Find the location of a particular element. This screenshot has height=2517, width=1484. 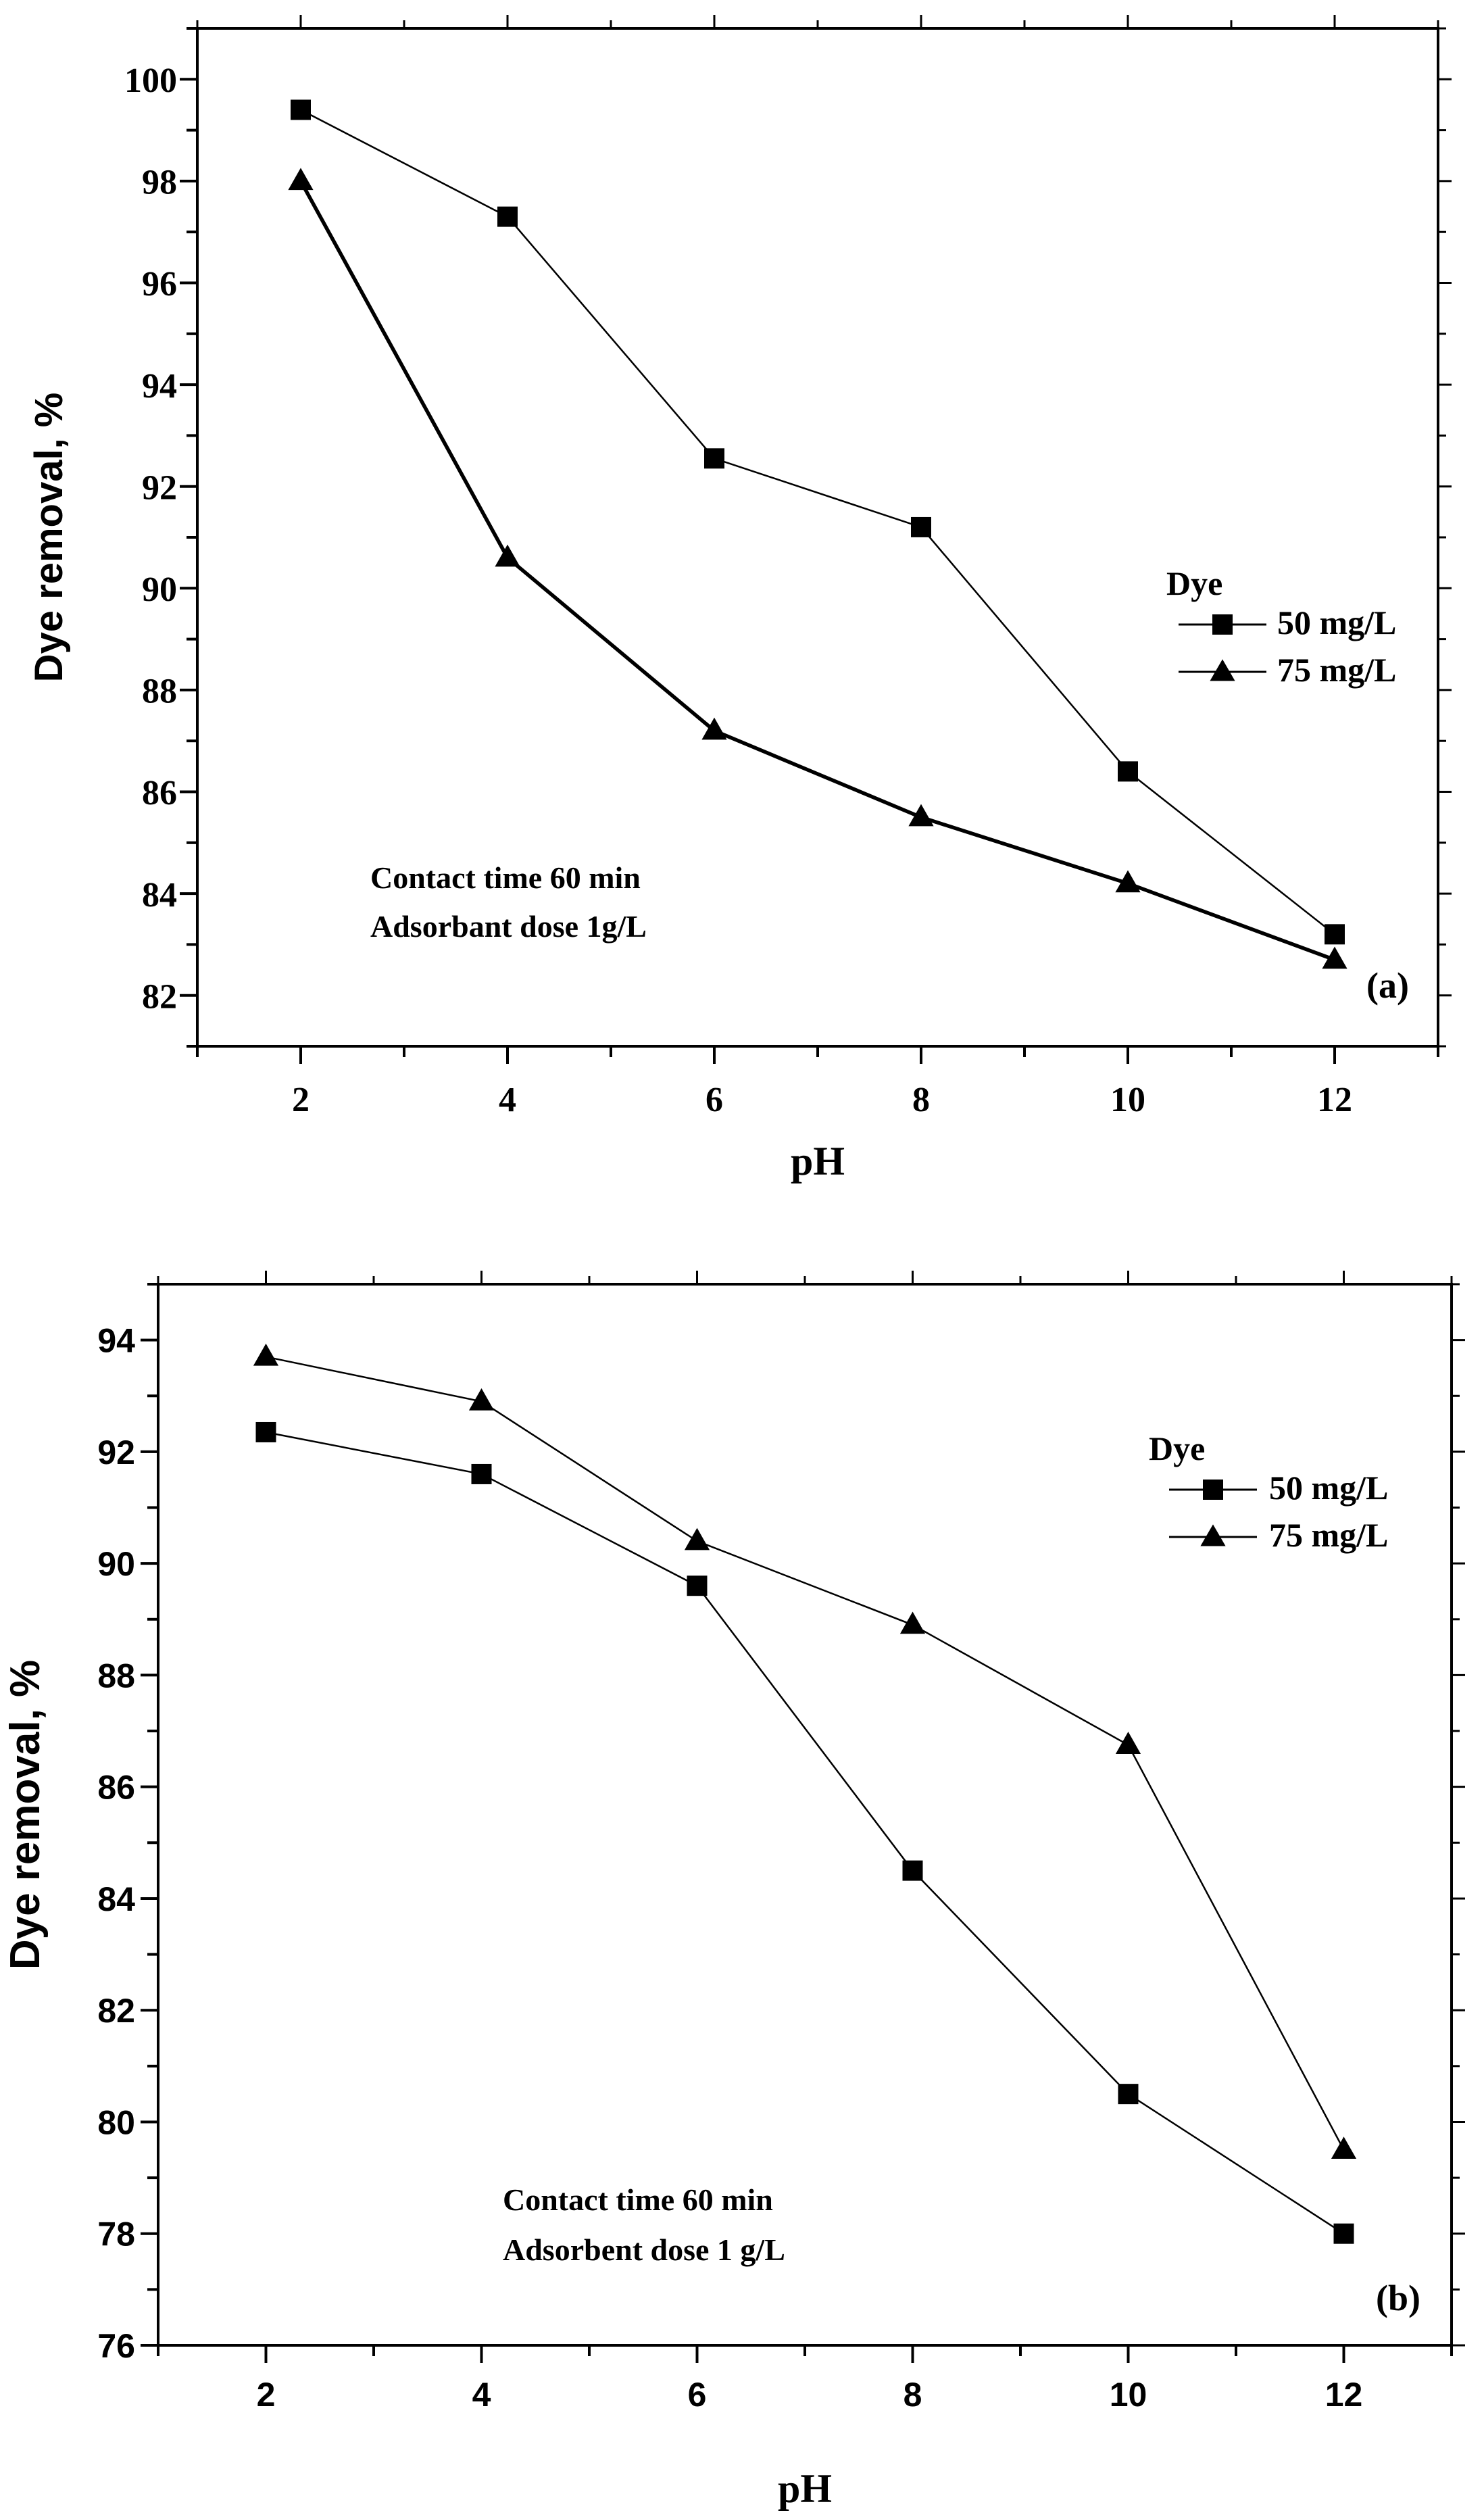

y-tick-label: 98 is located at coordinates (159, 183).